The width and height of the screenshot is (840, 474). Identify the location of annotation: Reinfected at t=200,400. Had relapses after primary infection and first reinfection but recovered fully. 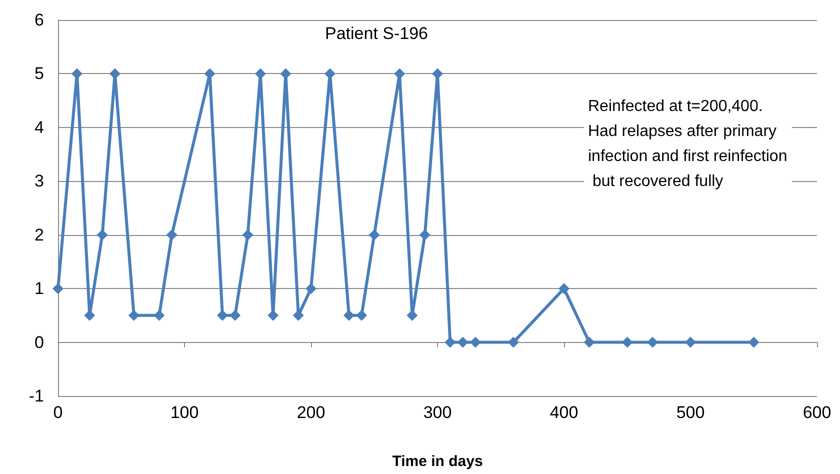
(688, 144).